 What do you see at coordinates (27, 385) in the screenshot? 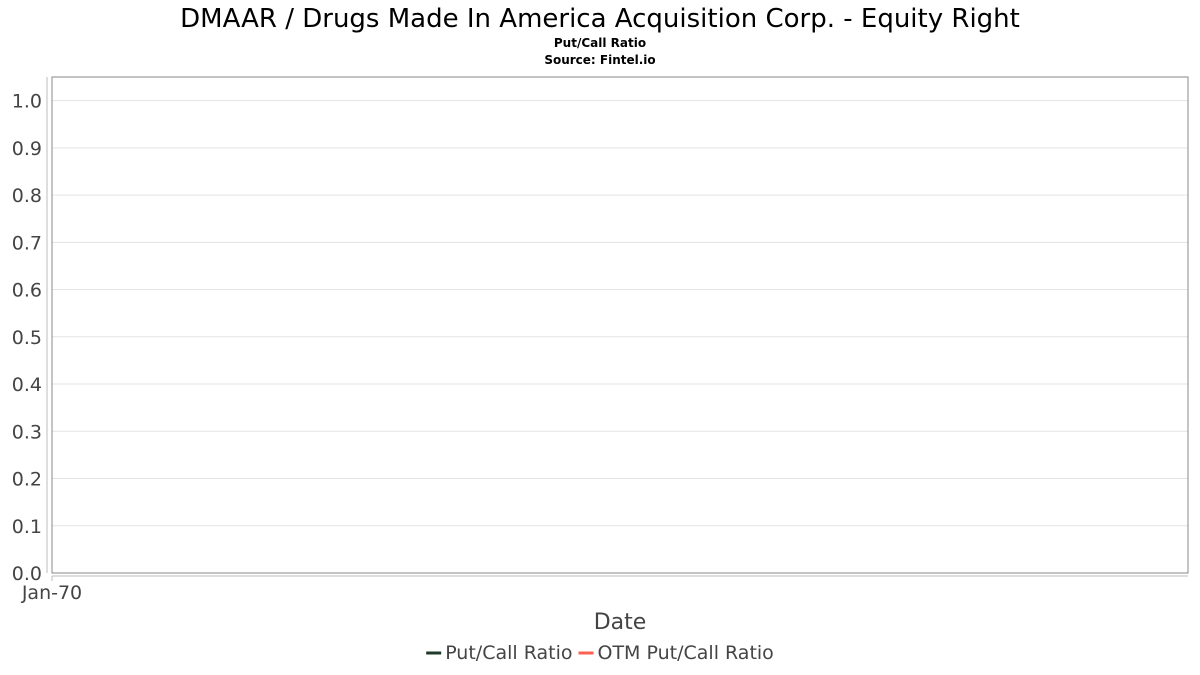
I see `y-tick-label: 0.4` at bounding box center [27, 385].